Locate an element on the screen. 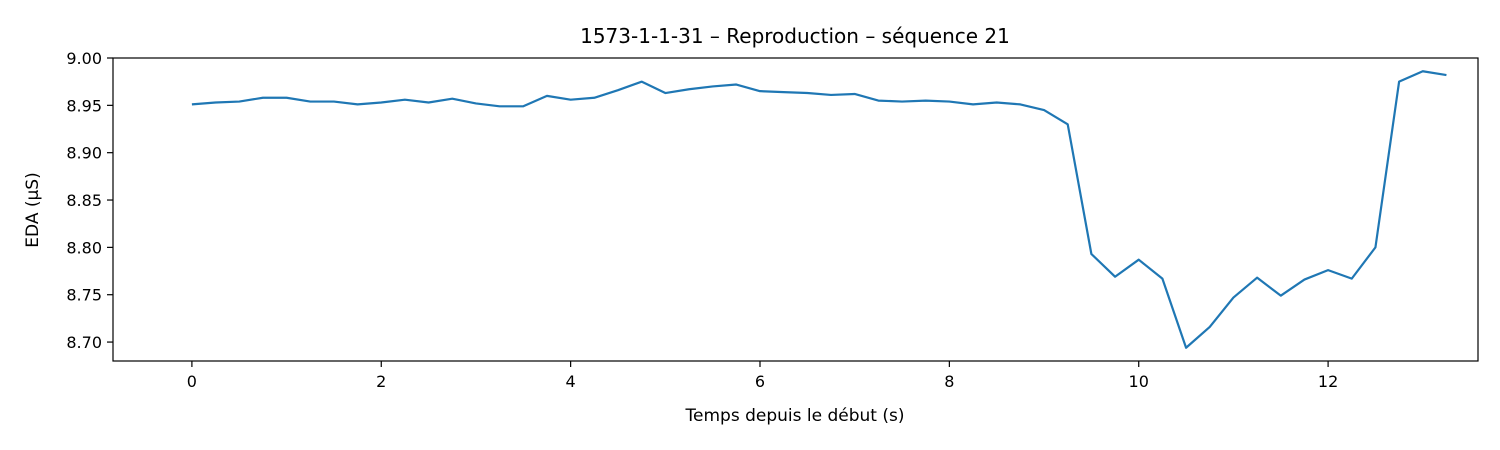  x-tick-label: 0 is located at coordinates (192, 381).